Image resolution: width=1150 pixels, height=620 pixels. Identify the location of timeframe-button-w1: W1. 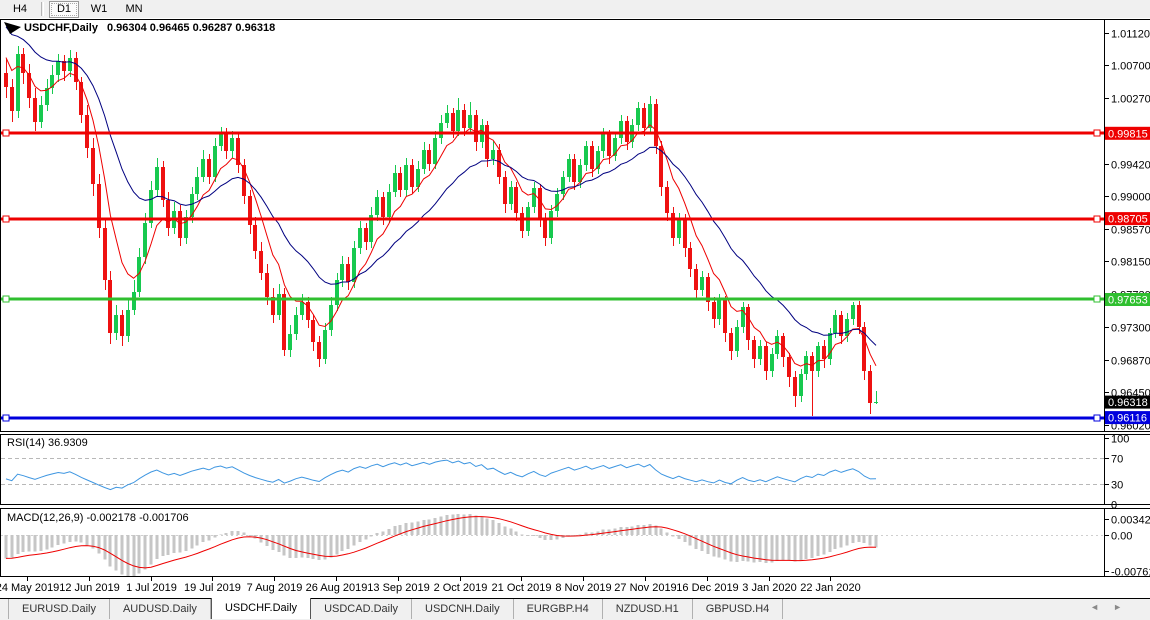
(99, 8).